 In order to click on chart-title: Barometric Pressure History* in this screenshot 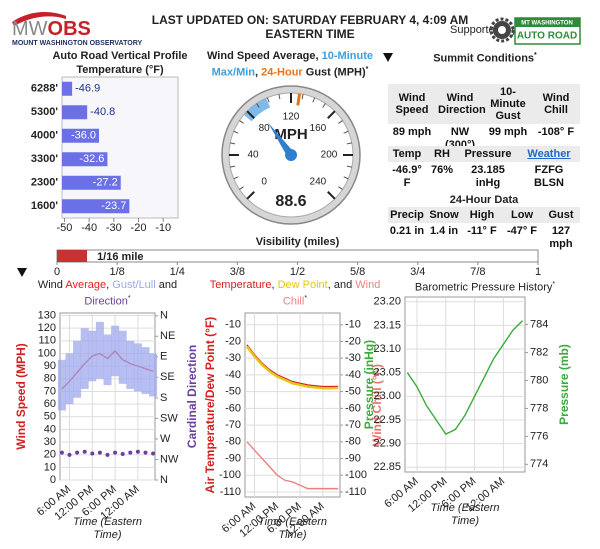, I will do `click(485, 286)`.